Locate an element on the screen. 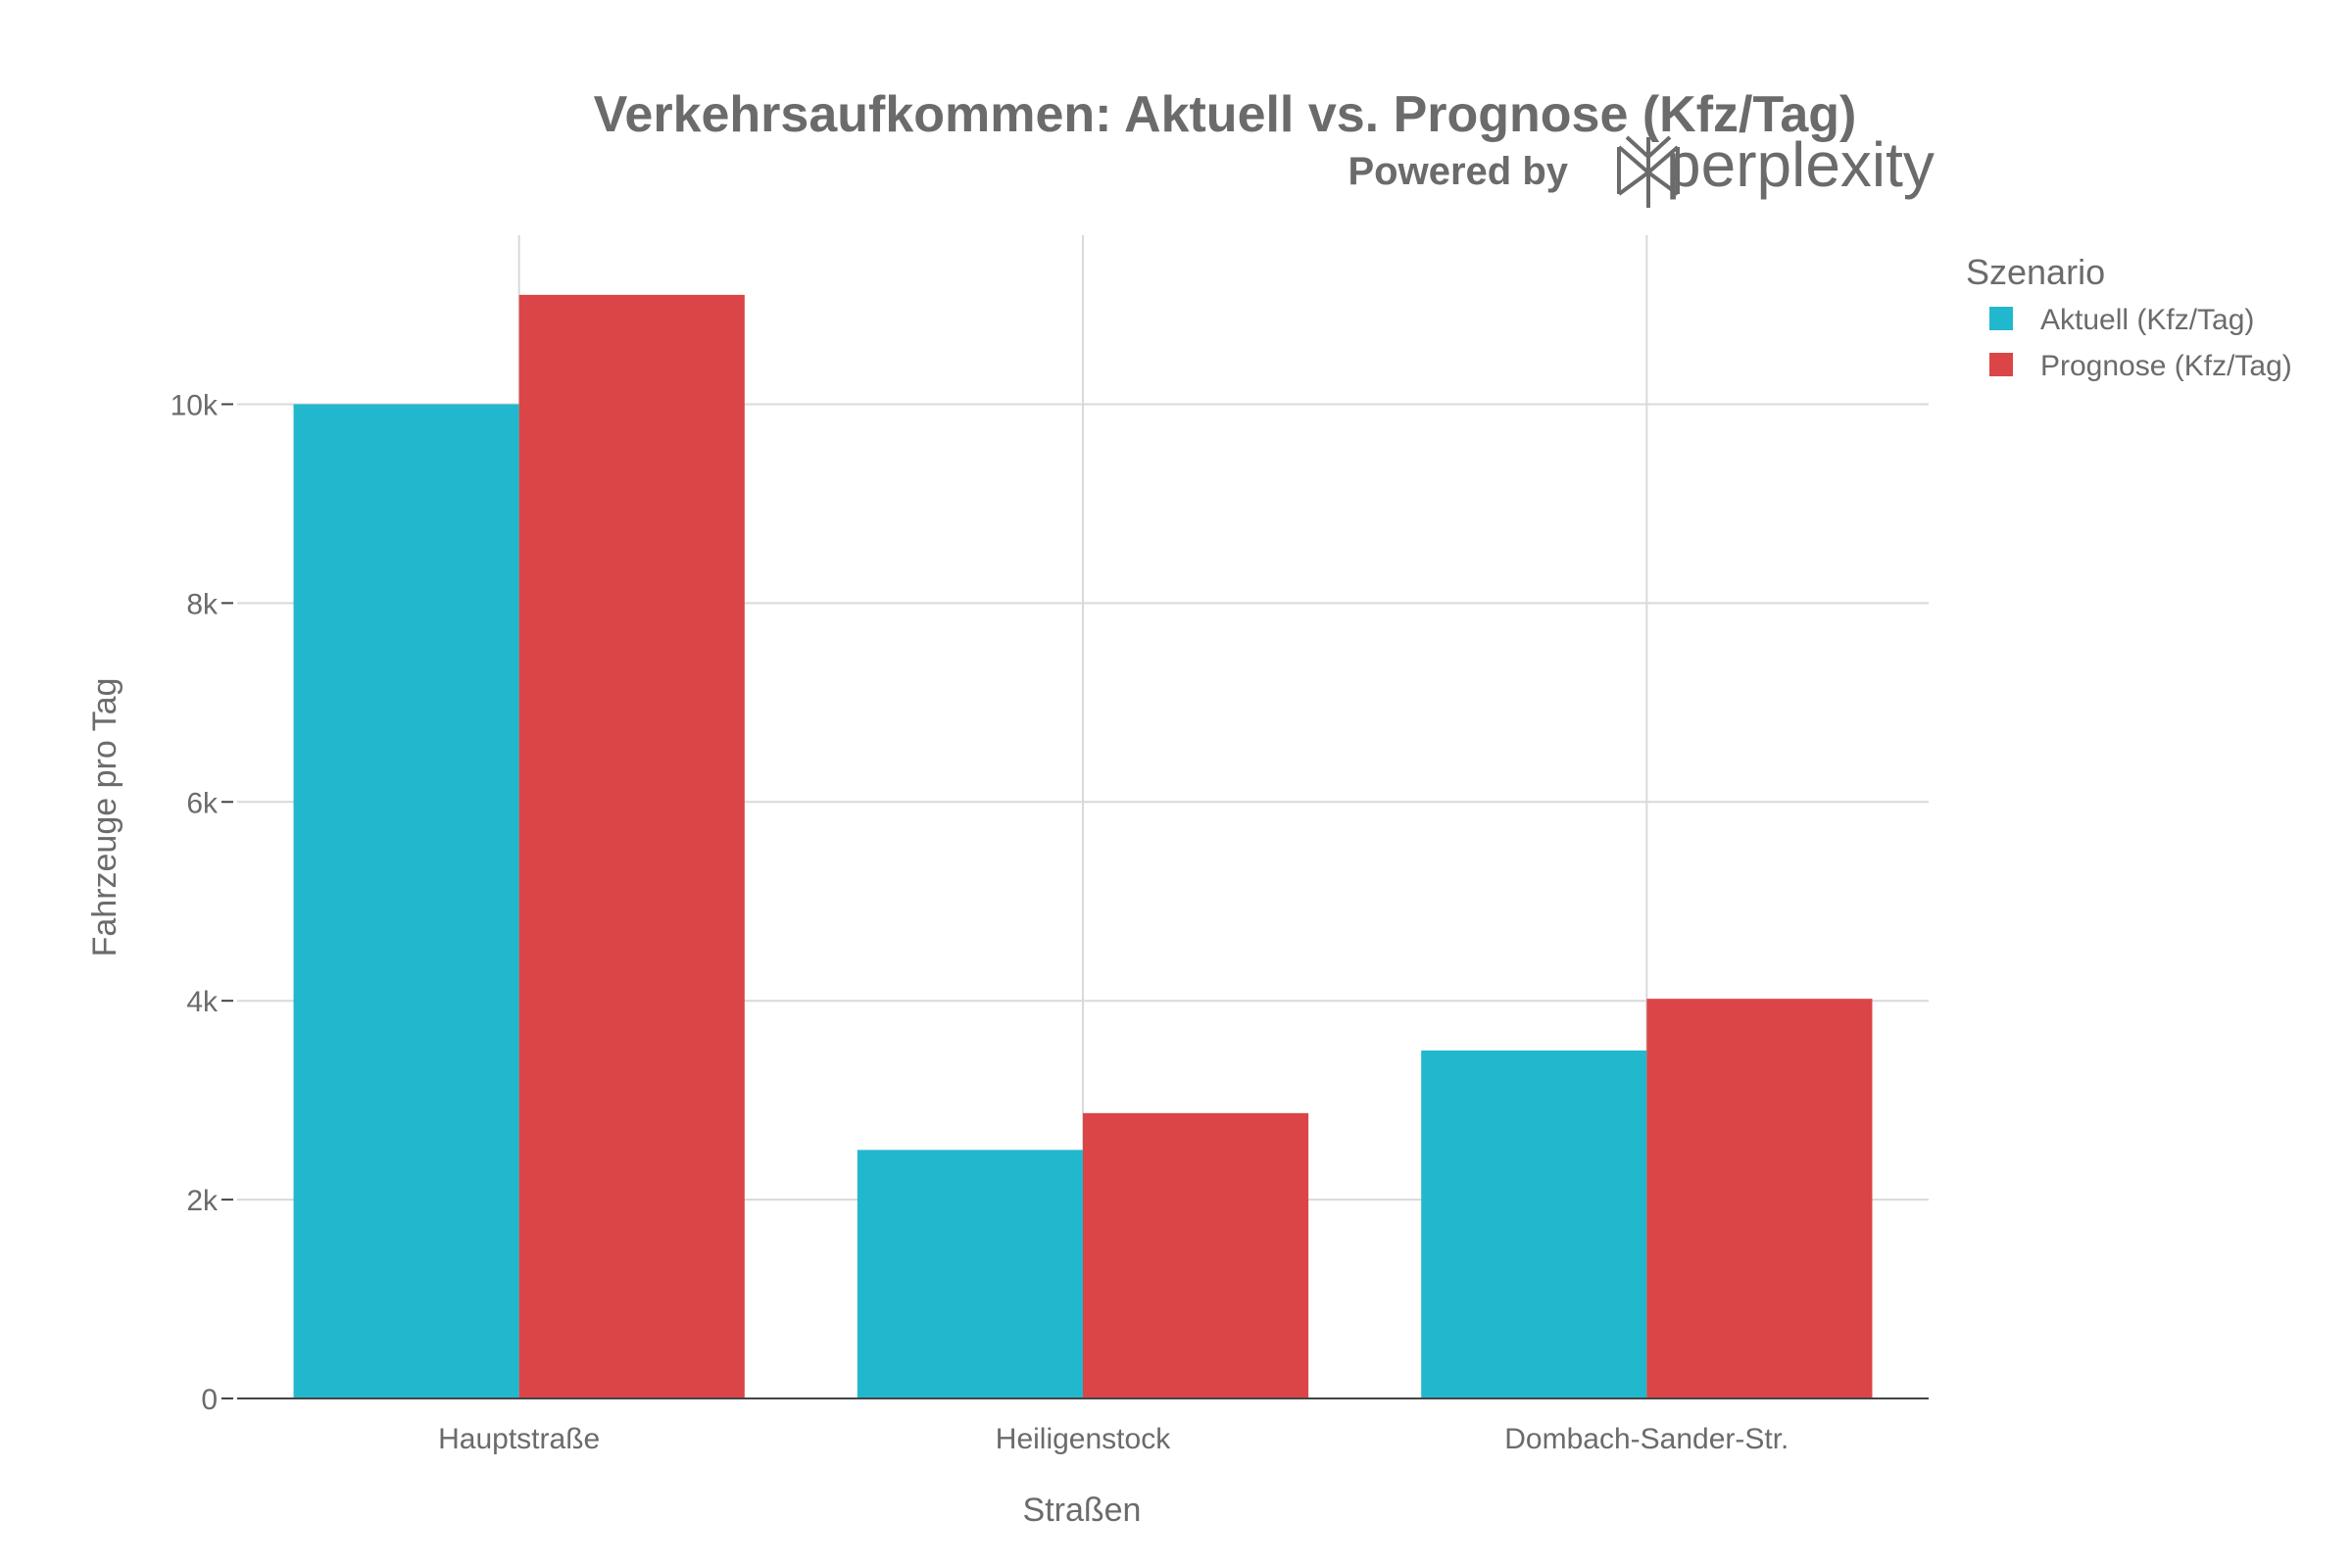  y-tick-label: 0 is located at coordinates (209, 1400).